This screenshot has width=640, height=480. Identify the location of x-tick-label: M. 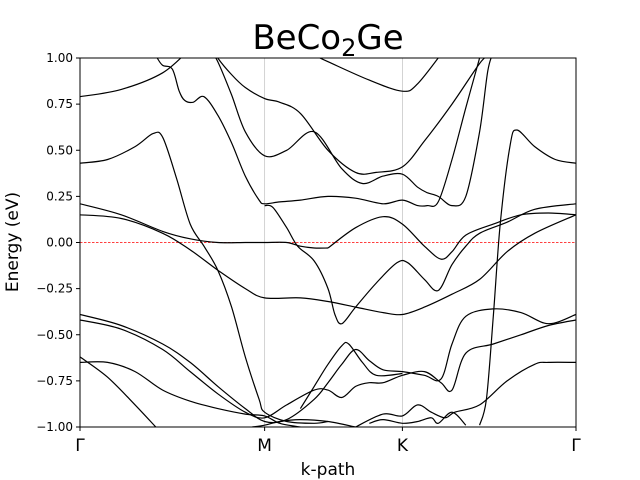
(264, 446).